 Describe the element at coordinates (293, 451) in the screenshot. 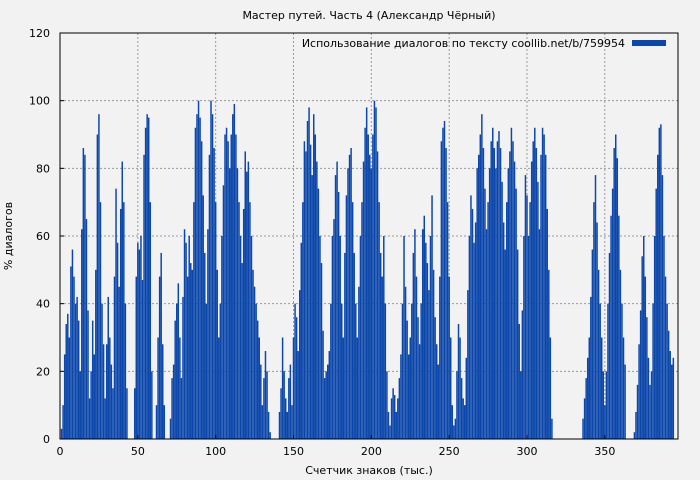

I see `x-tick-label: 150` at that location.